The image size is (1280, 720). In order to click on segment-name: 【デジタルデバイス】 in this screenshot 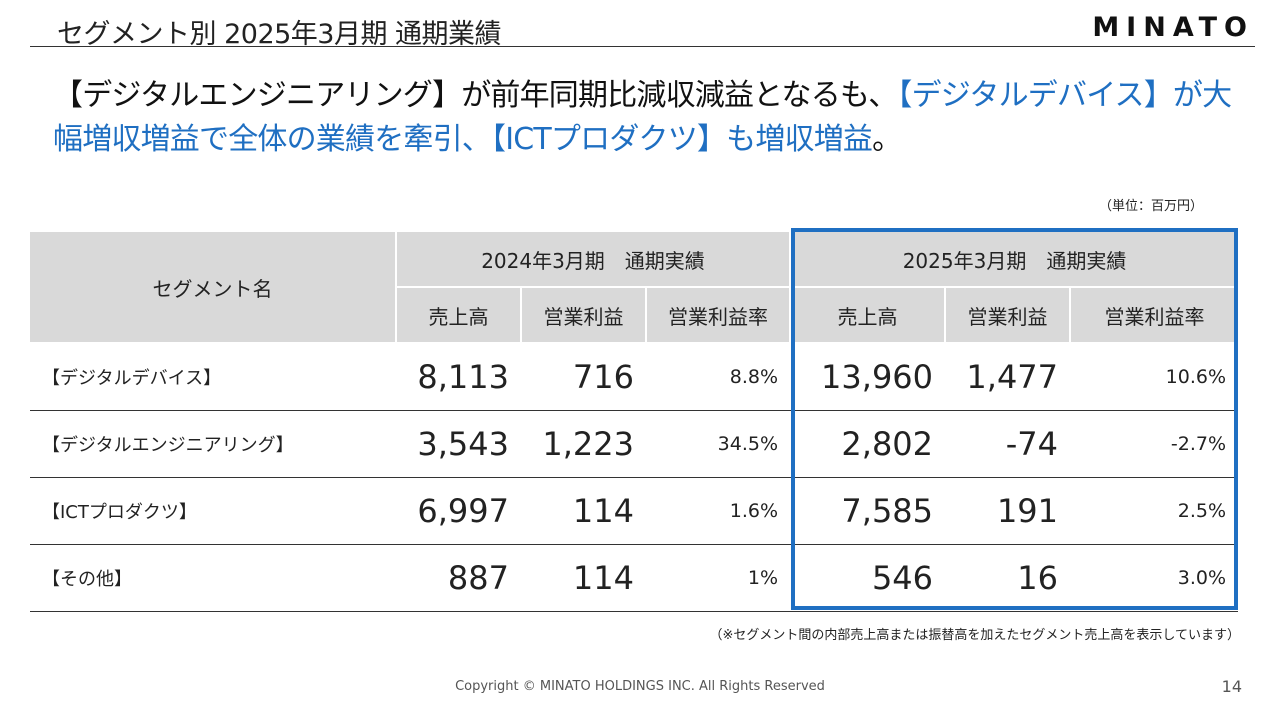, I will do `click(213, 377)`.